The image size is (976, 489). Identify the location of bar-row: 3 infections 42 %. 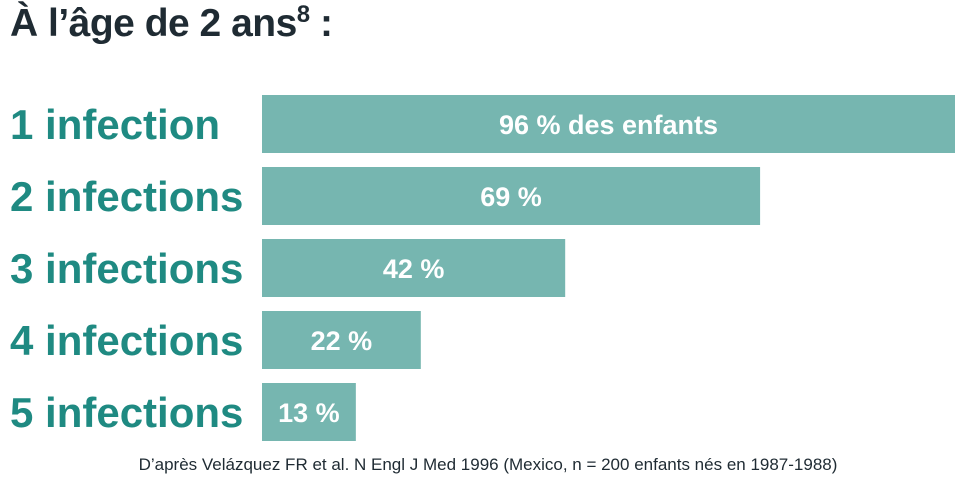
(288, 268).